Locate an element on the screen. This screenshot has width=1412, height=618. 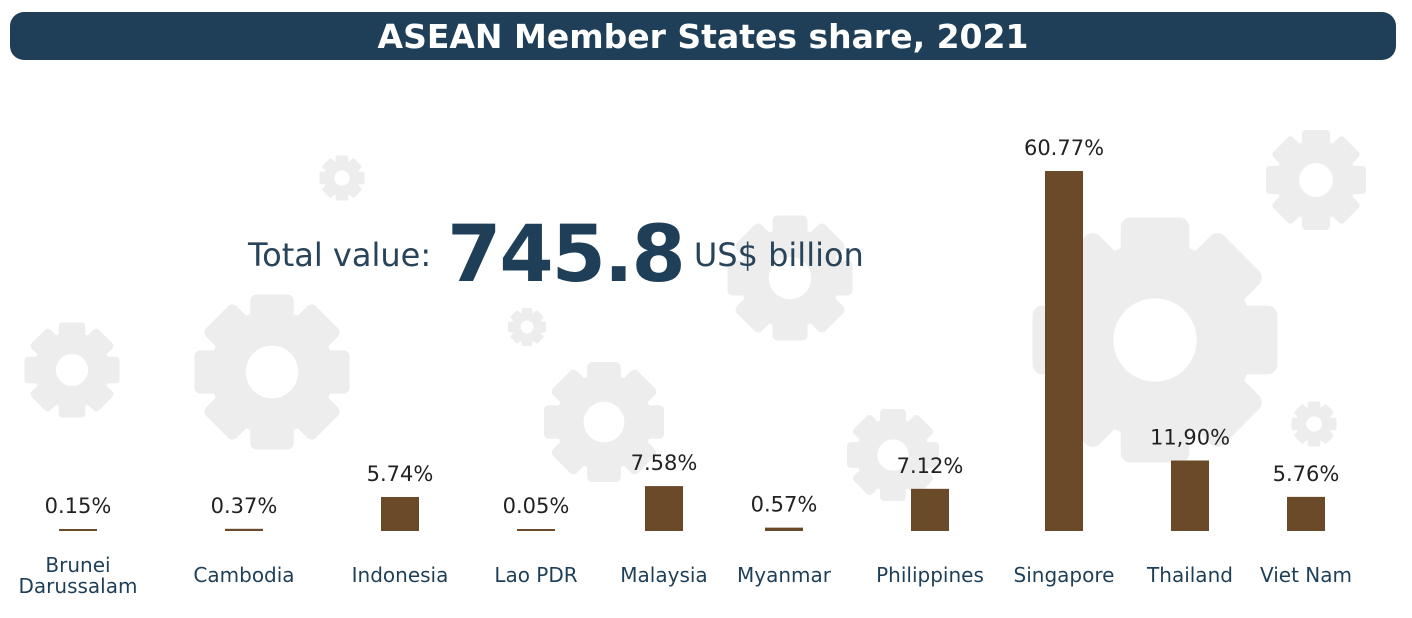
category-label: Singapore is located at coordinates (1064, 575).